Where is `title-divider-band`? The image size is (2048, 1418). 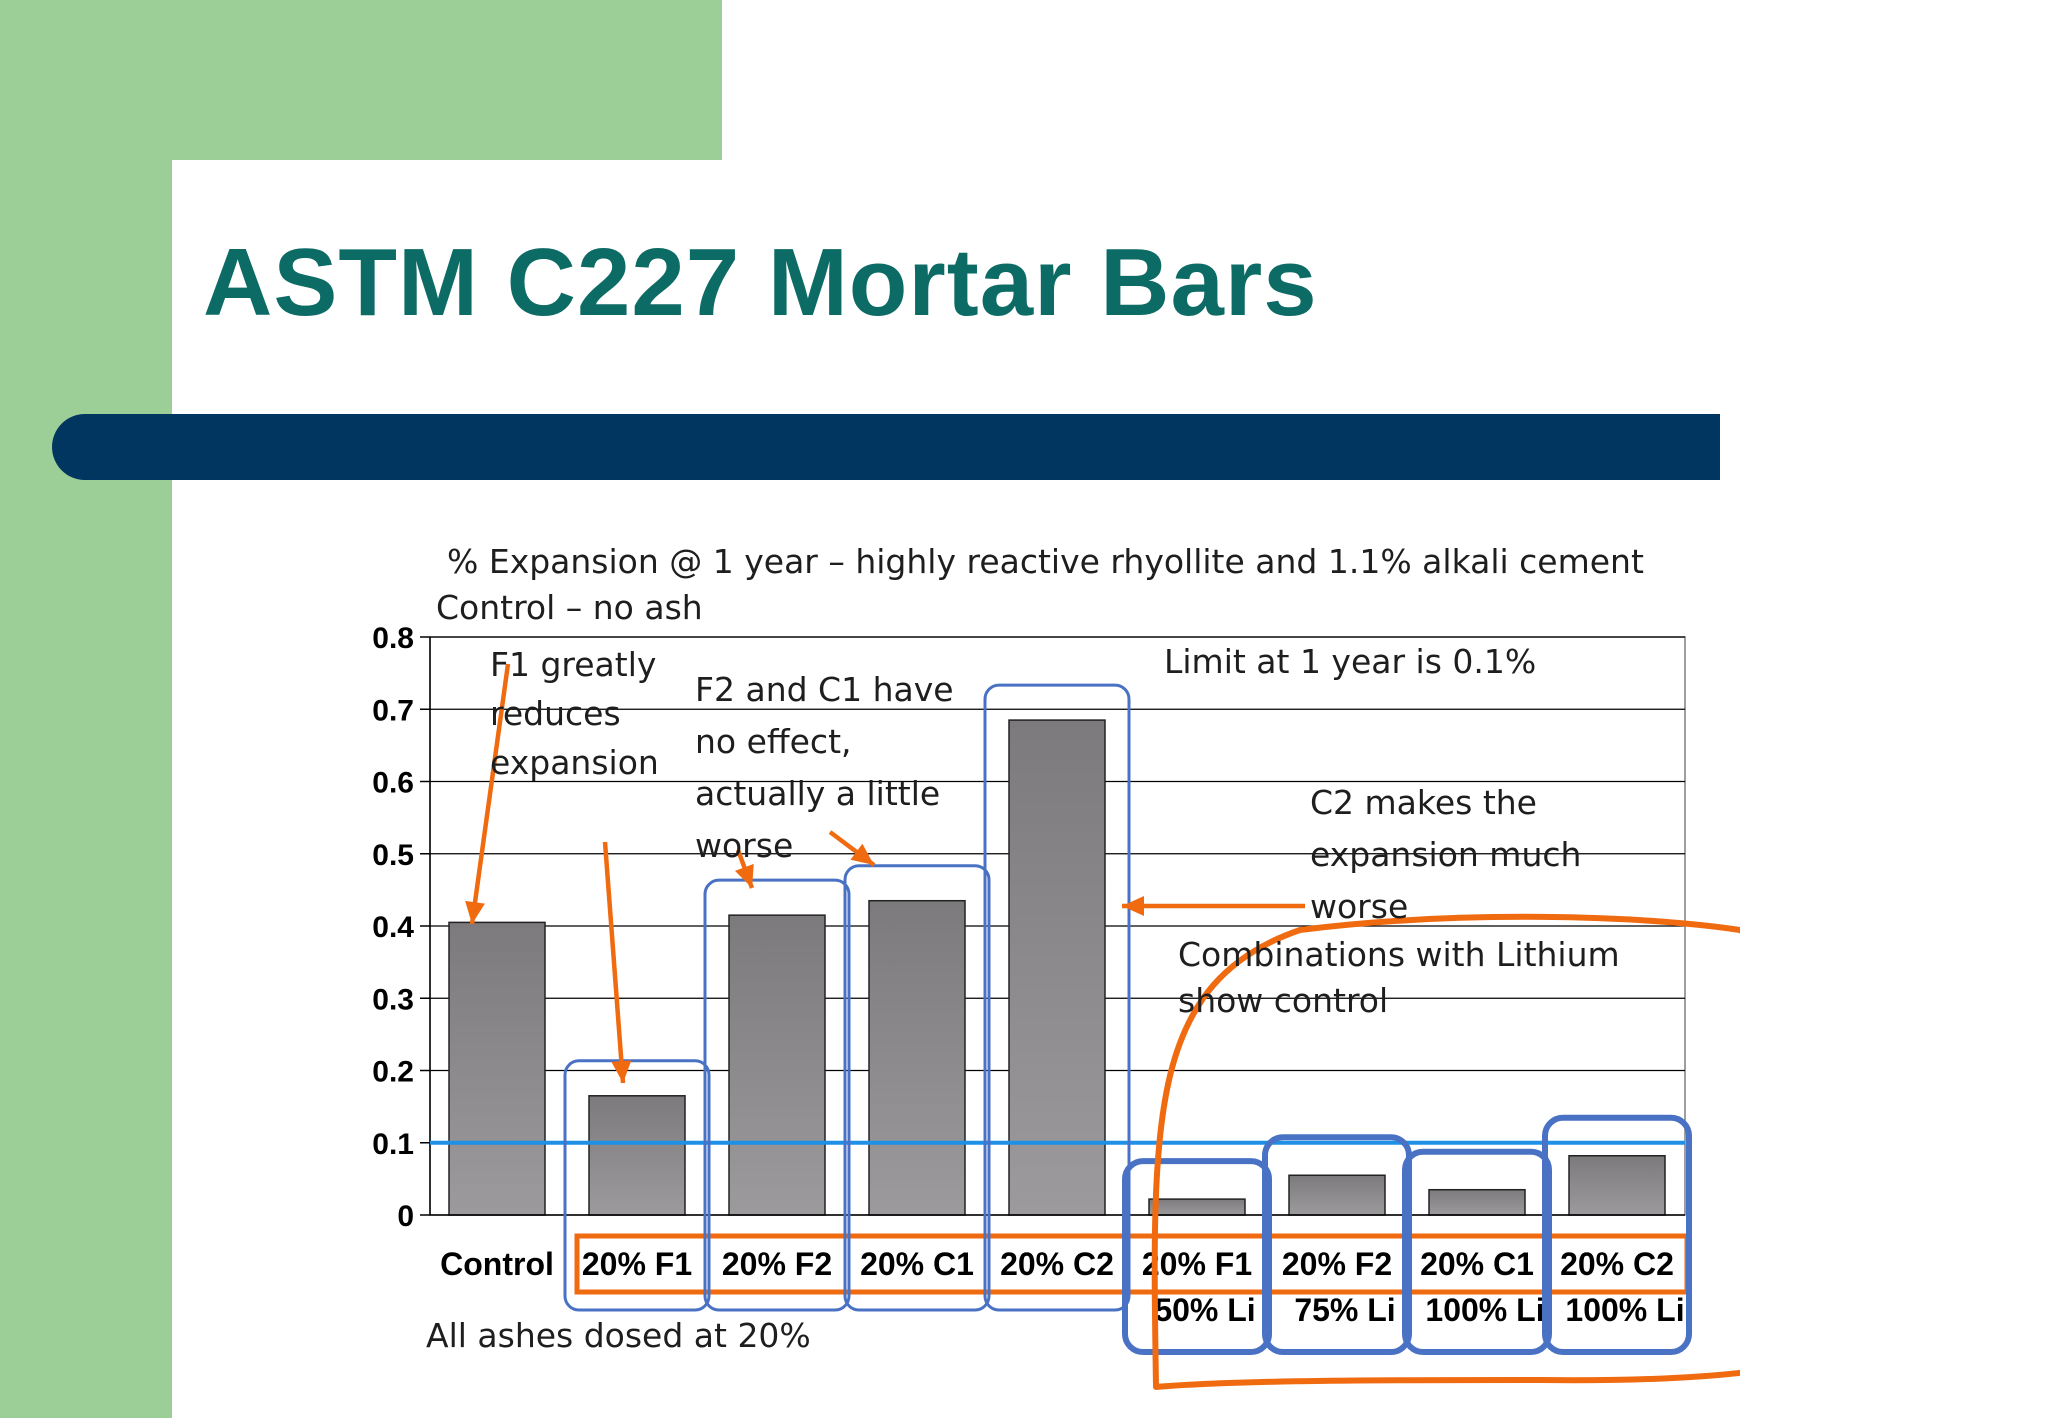
title-divider-band is located at coordinates (886, 447).